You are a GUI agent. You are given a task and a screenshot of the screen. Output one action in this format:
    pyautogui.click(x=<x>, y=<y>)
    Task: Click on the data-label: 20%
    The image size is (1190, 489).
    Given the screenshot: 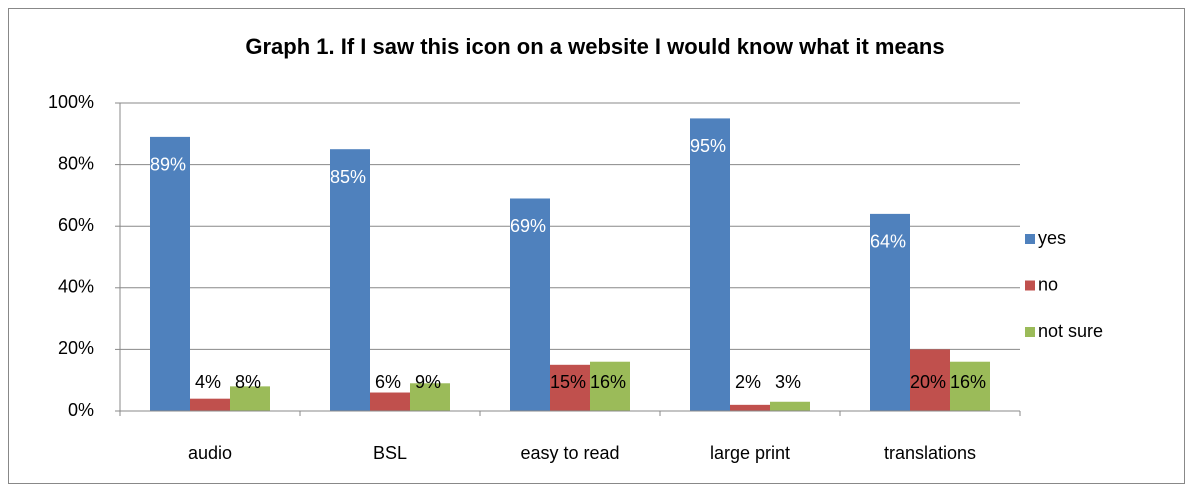 What is the action you would take?
    pyautogui.click(x=928, y=382)
    